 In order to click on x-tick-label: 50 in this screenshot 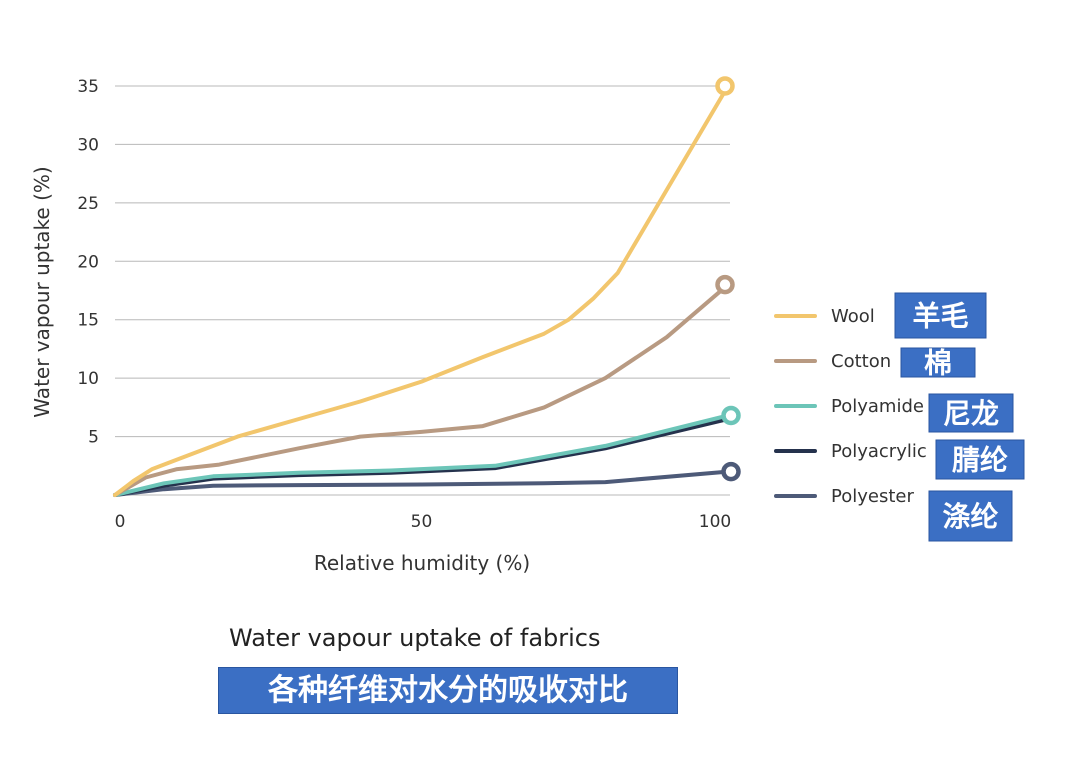, I will do `click(422, 522)`.